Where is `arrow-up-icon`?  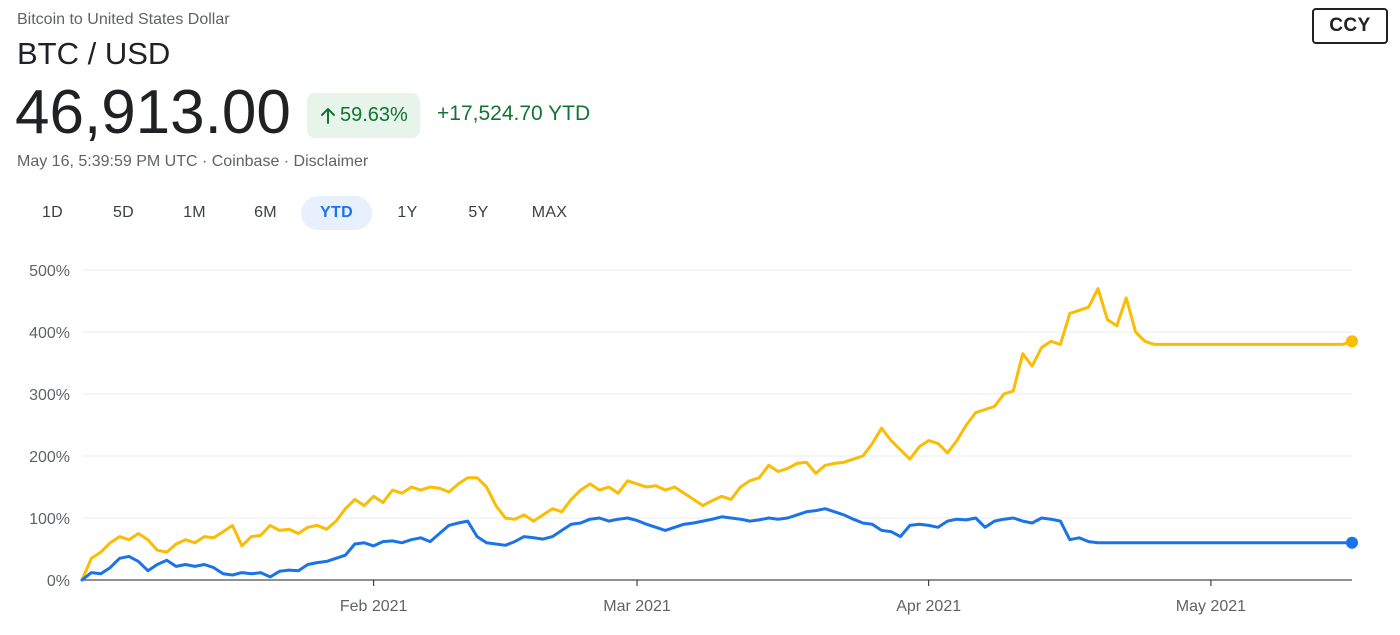
arrow-up-icon is located at coordinates (328, 115).